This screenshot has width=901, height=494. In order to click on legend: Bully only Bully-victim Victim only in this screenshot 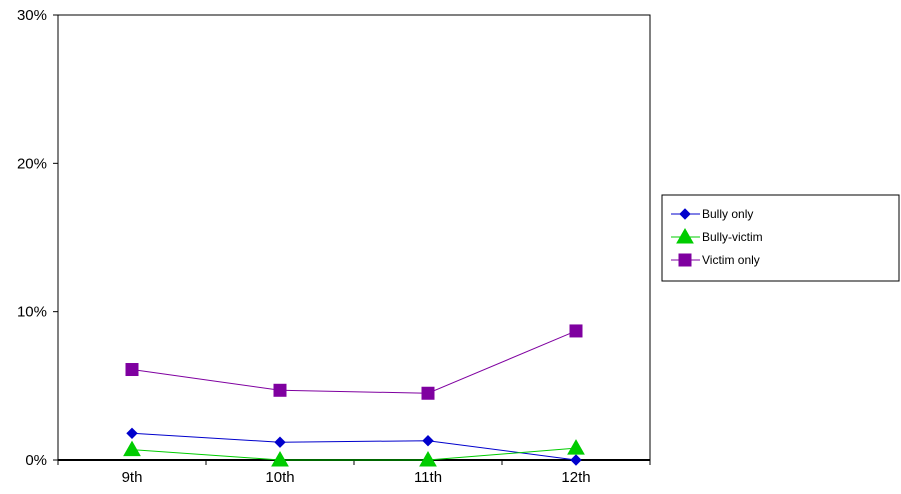, I will do `click(780, 238)`.